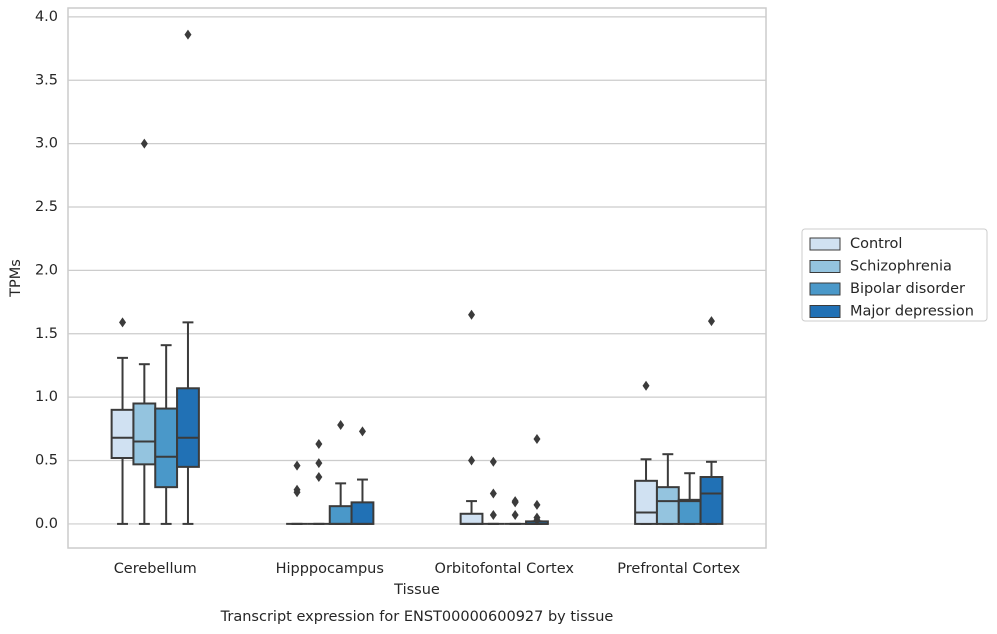  What do you see at coordinates (155, 569) in the screenshot?
I see `x-tick-label: Cerebellum` at bounding box center [155, 569].